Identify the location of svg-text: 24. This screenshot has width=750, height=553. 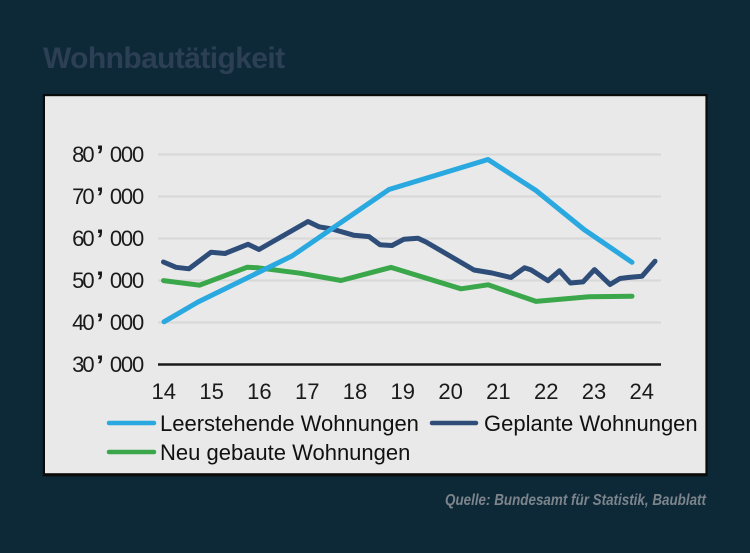
(642, 391).